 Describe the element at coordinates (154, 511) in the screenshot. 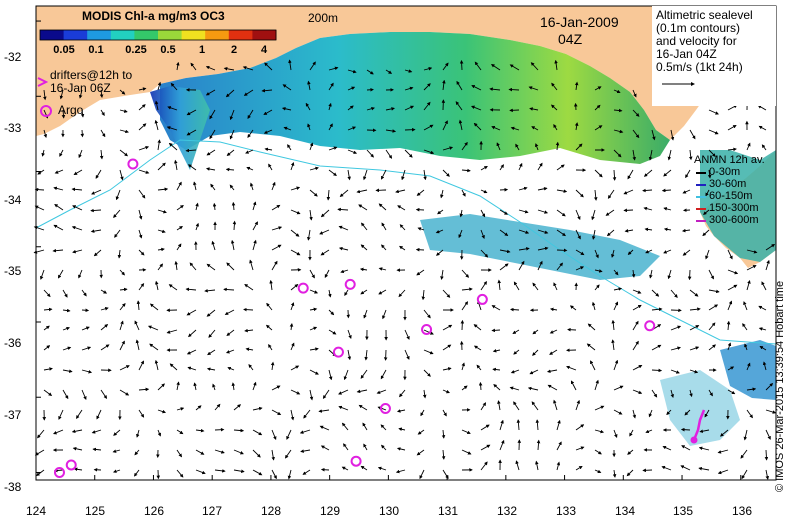

I see `x-tick-label: 126` at that location.